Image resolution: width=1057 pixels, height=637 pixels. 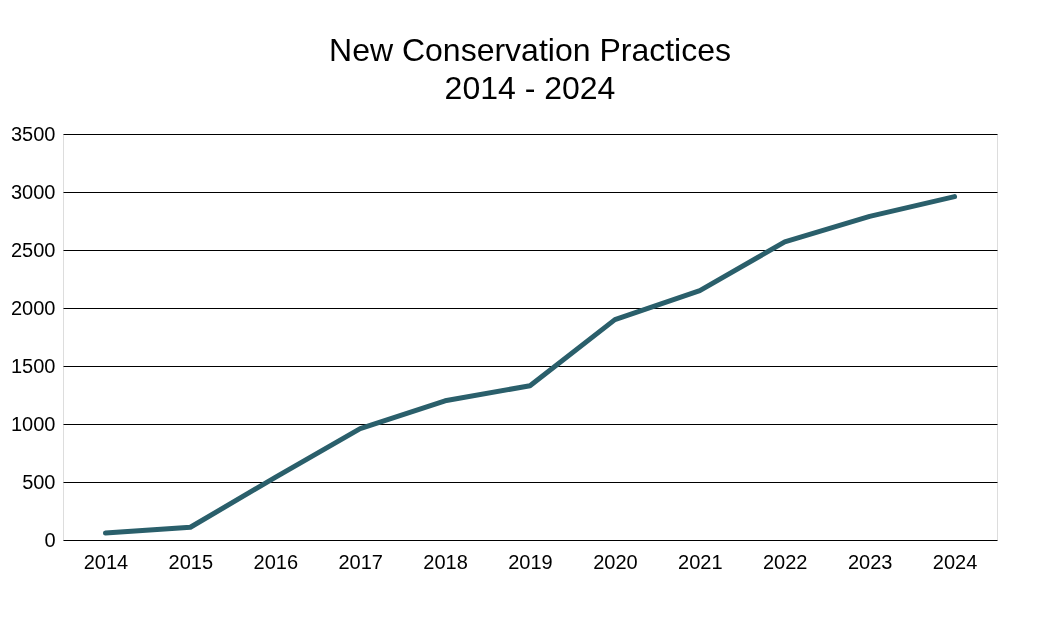 What do you see at coordinates (276, 561) in the screenshot?
I see `x-tick-label: 2016` at bounding box center [276, 561].